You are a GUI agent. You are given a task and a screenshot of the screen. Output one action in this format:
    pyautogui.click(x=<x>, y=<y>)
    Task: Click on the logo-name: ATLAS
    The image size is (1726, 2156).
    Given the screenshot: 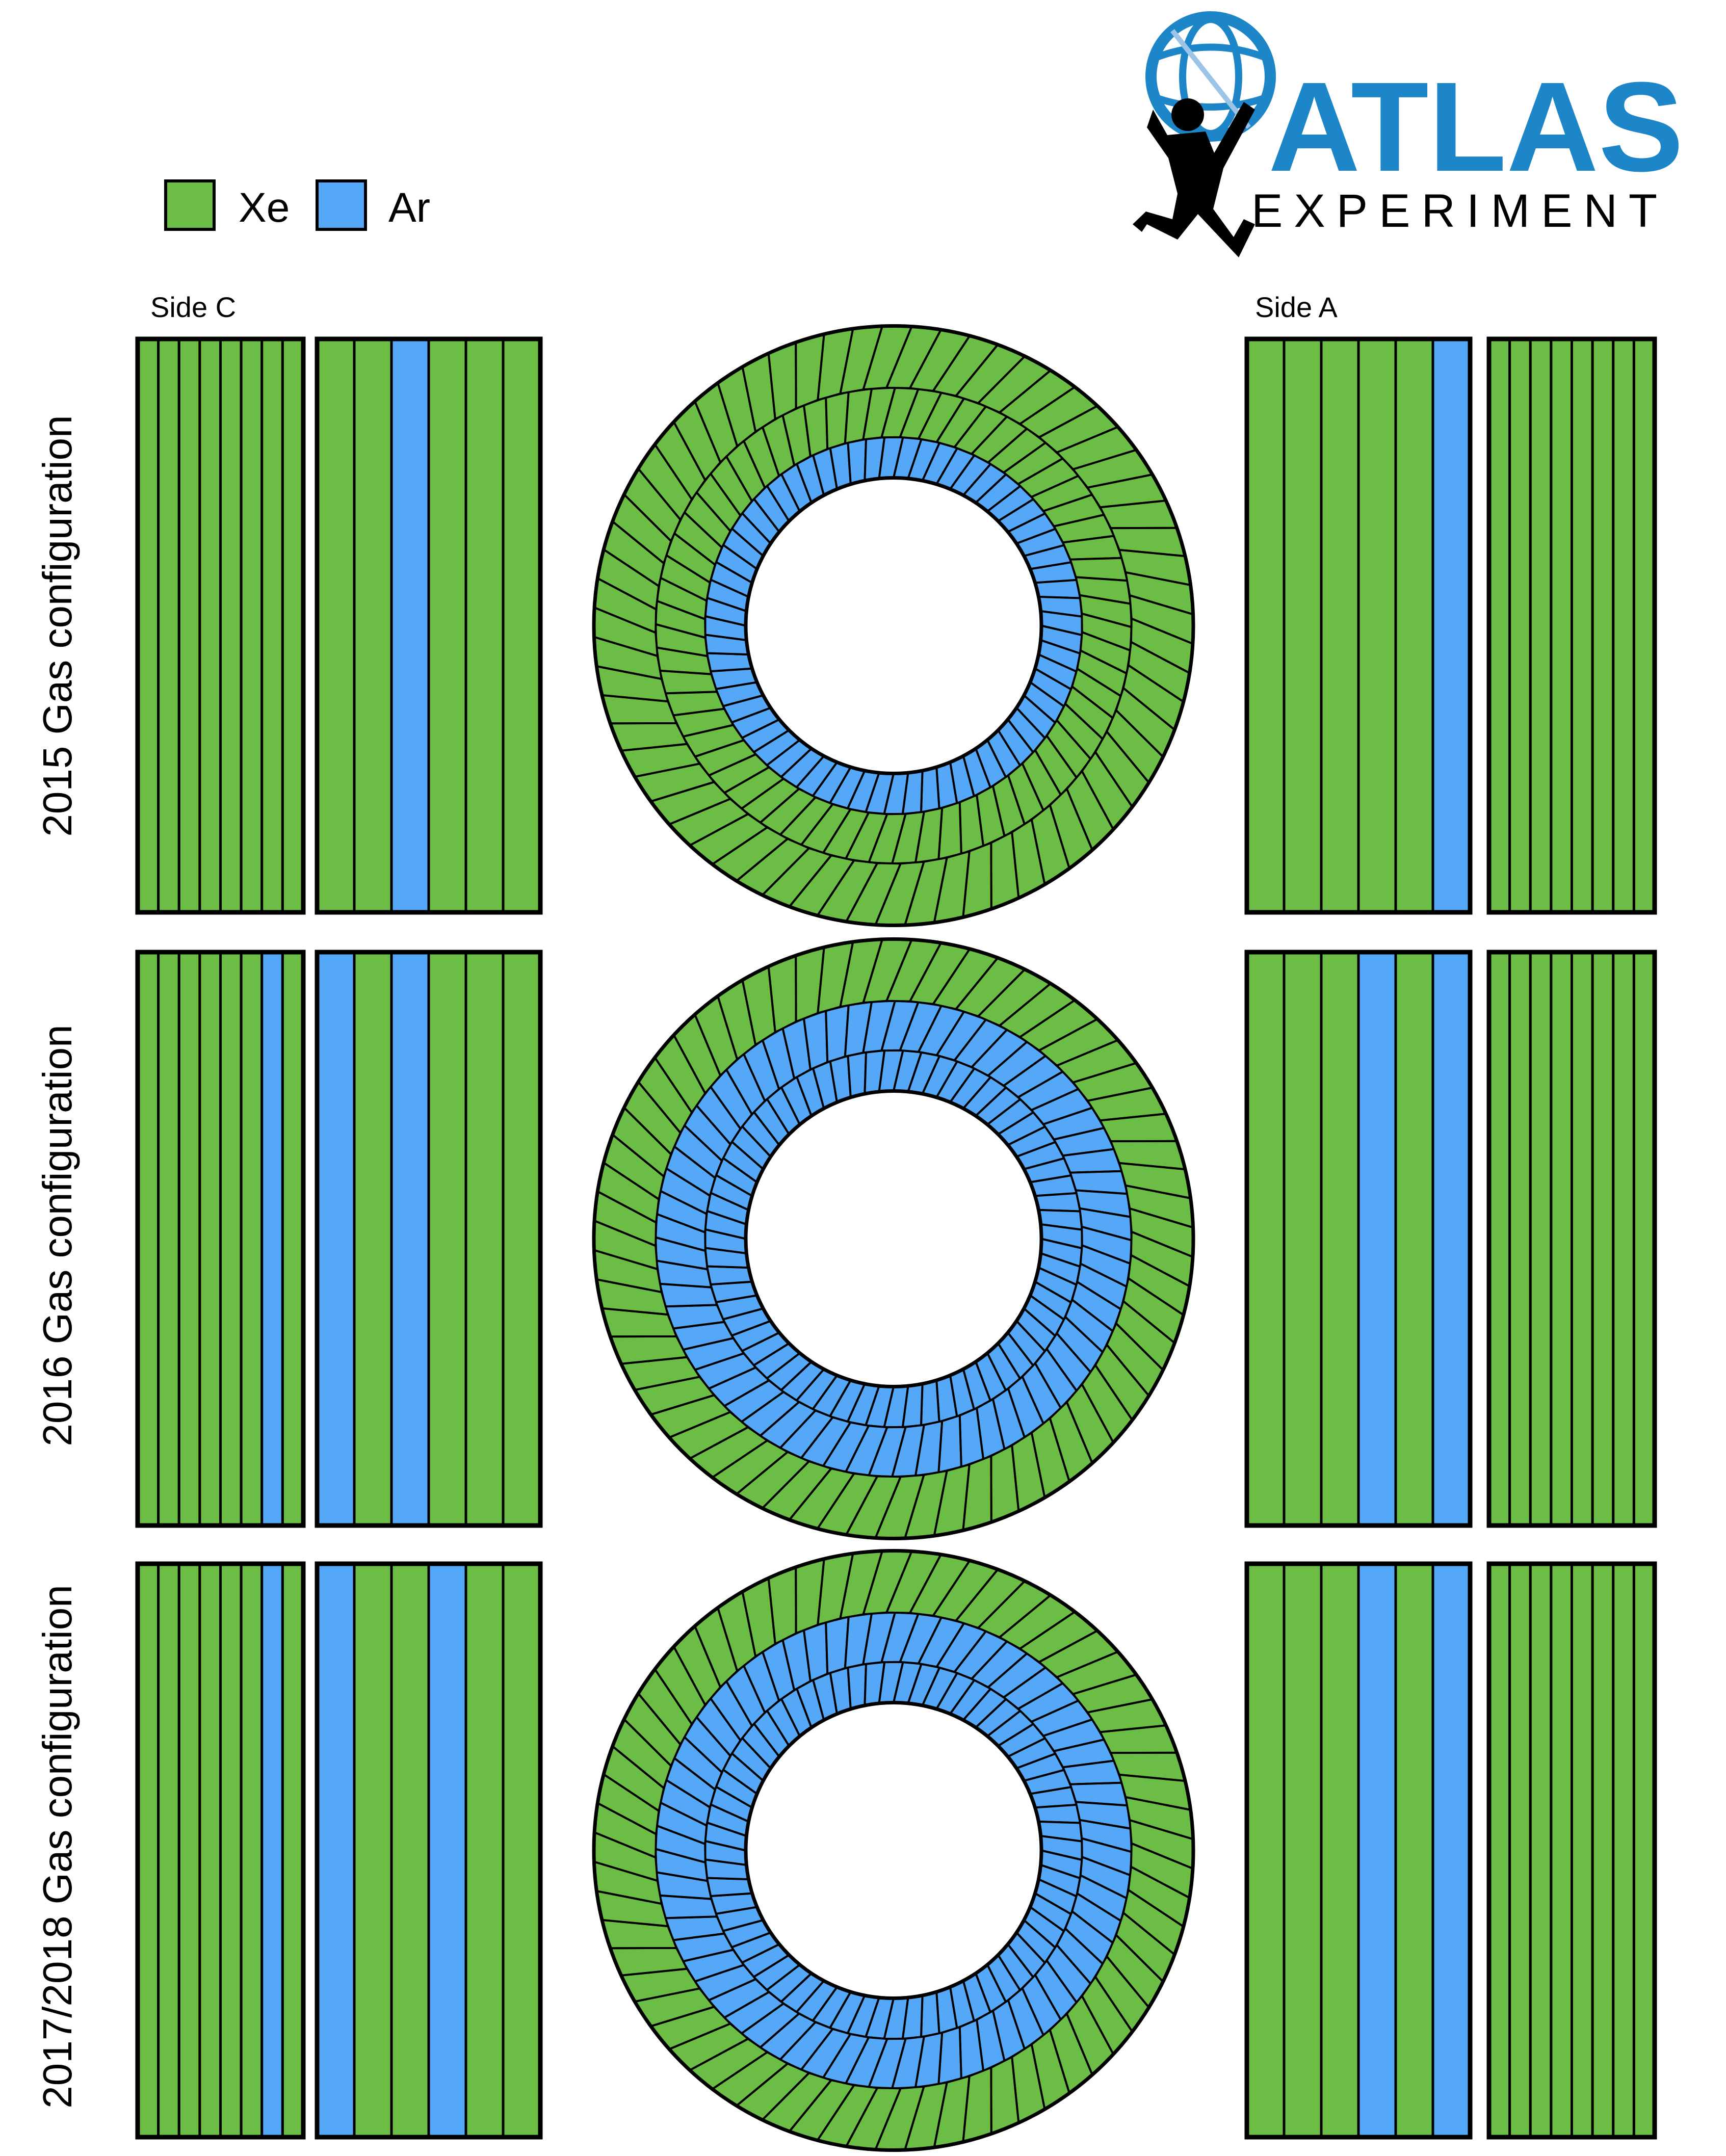 What is the action you would take?
    pyautogui.click(x=1476, y=127)
    